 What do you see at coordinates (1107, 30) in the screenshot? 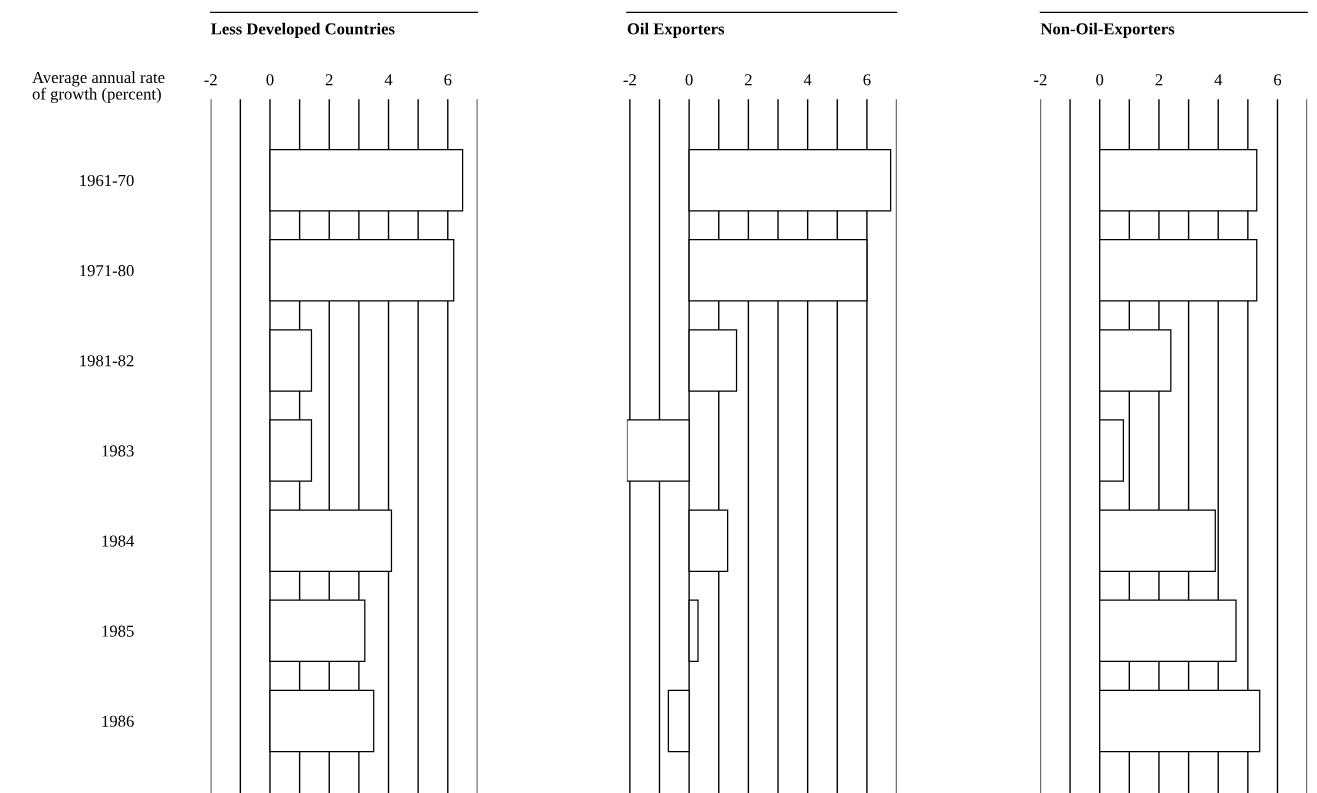
I see `chart-title: Non-Oil-Exporters` at bounding box center [1107, 30].